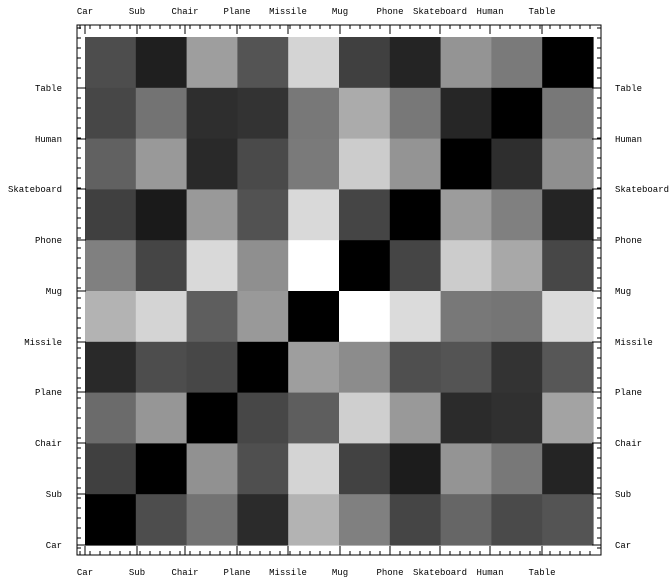  What do you see at coordinates (568, 215) in the screenshot?
I see `heatmap-cell-r3-c9` at bounding box center [568, 215].